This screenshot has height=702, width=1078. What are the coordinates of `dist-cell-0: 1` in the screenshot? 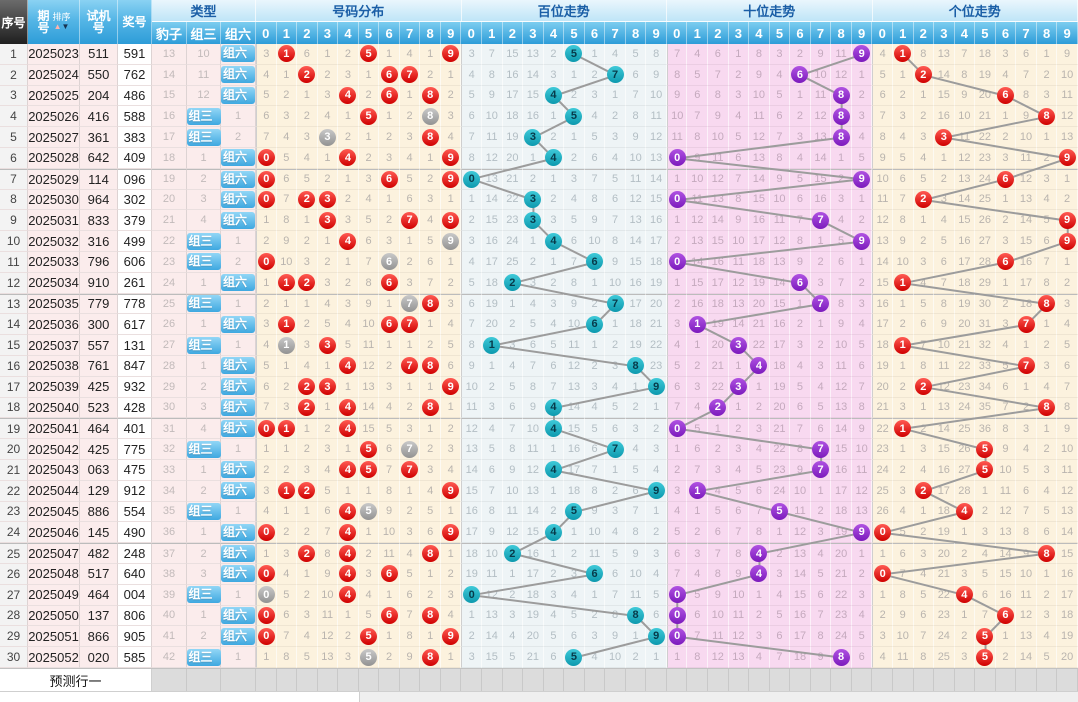 It's located at (266, 657).